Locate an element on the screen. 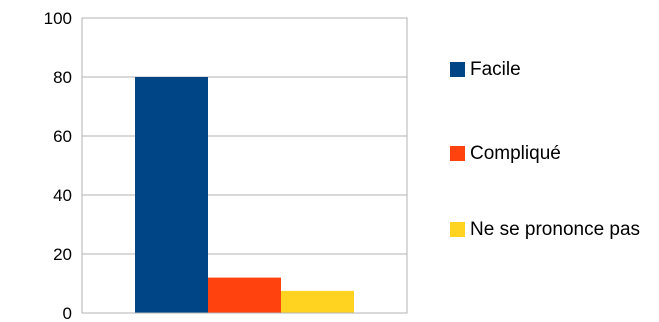 The height and width of the screenshot is (322, 659). bar-compliqu- is located at coordinates (244, 295).